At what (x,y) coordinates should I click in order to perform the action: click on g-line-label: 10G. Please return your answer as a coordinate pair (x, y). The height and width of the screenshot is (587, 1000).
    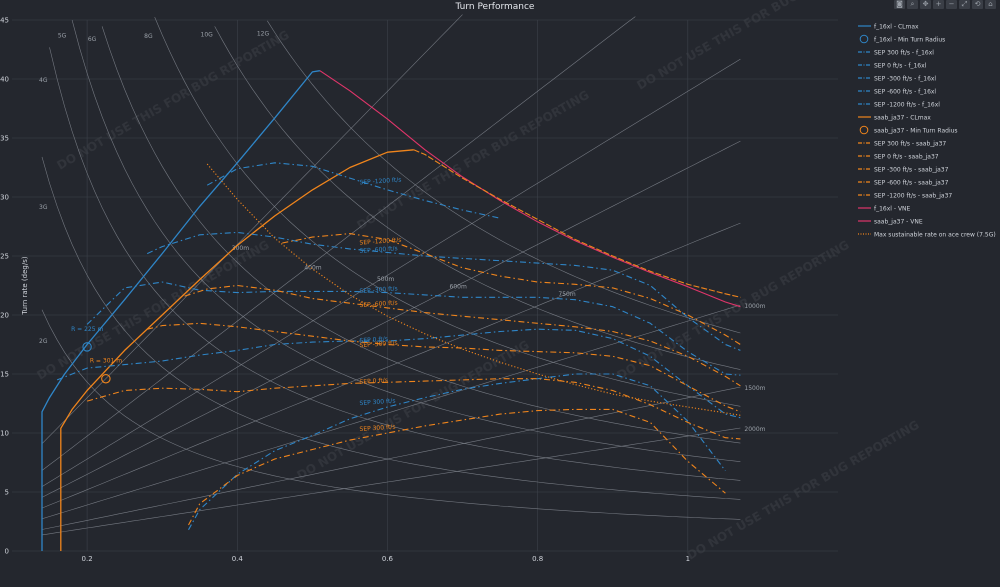
    Looking at the image, I should click on (207, 34).